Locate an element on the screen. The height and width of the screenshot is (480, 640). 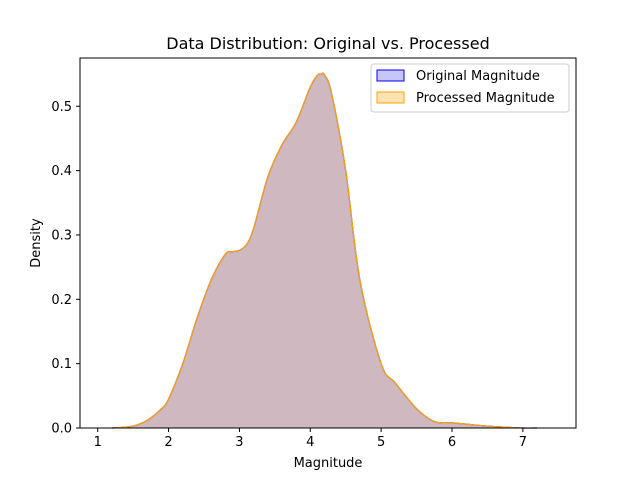
x-axis-label: Magnitude is located at coordinates (328, 463).